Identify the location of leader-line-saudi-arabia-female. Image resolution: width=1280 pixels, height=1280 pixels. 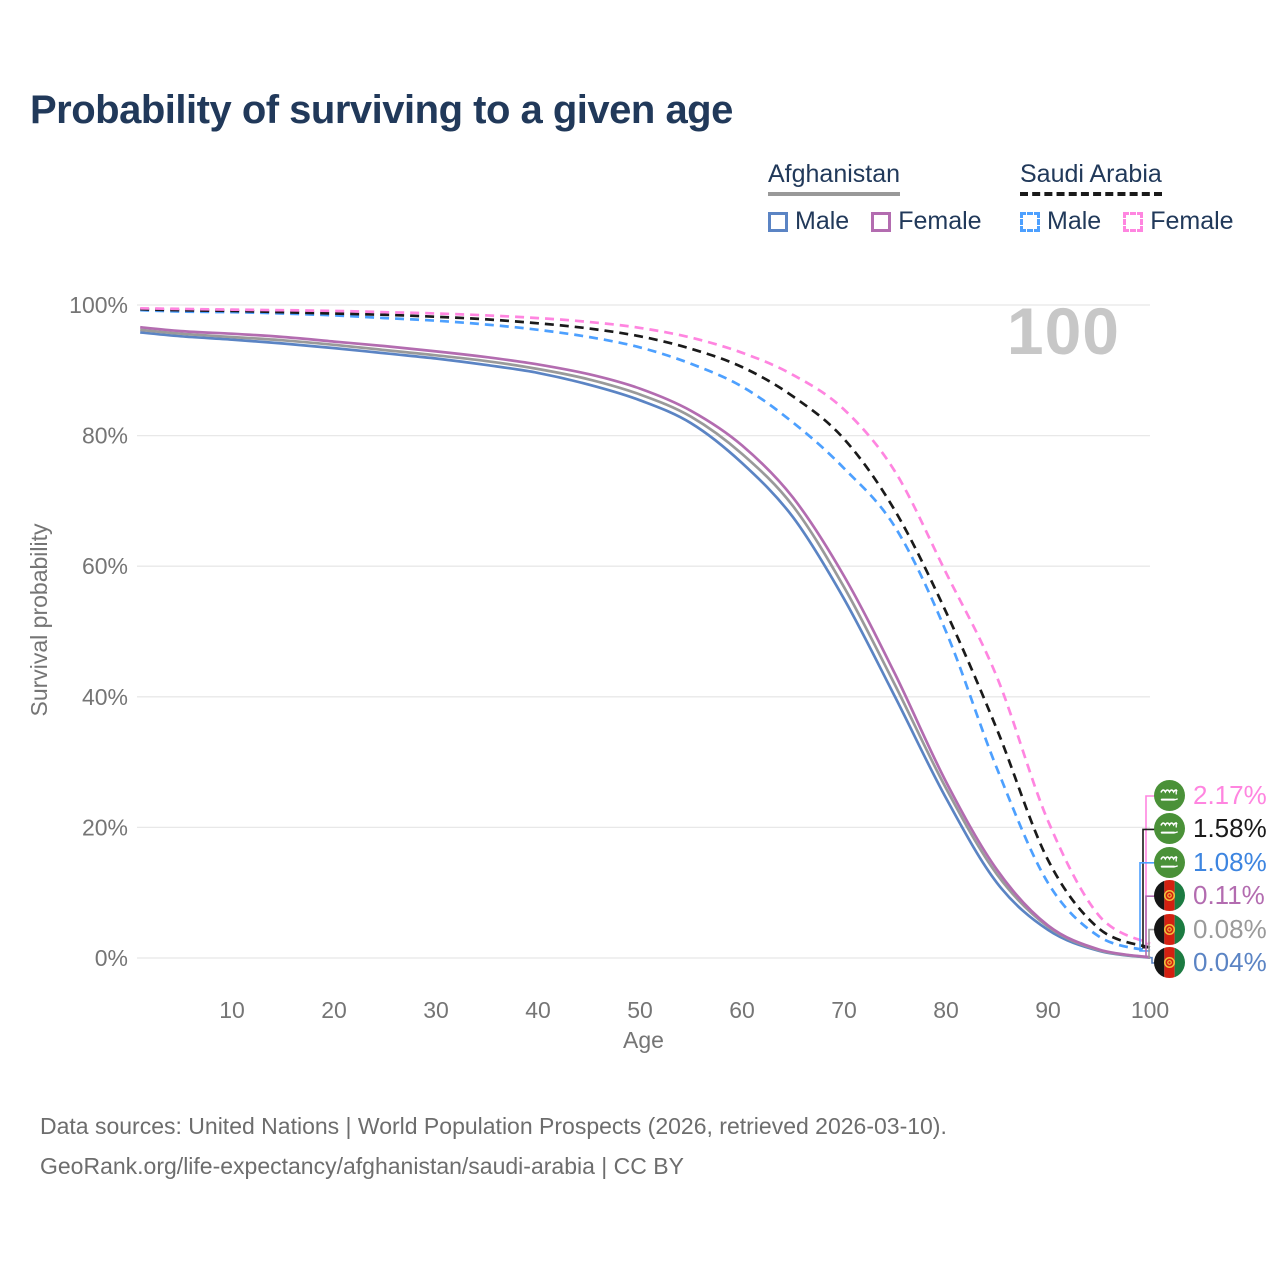
(1150, 870).